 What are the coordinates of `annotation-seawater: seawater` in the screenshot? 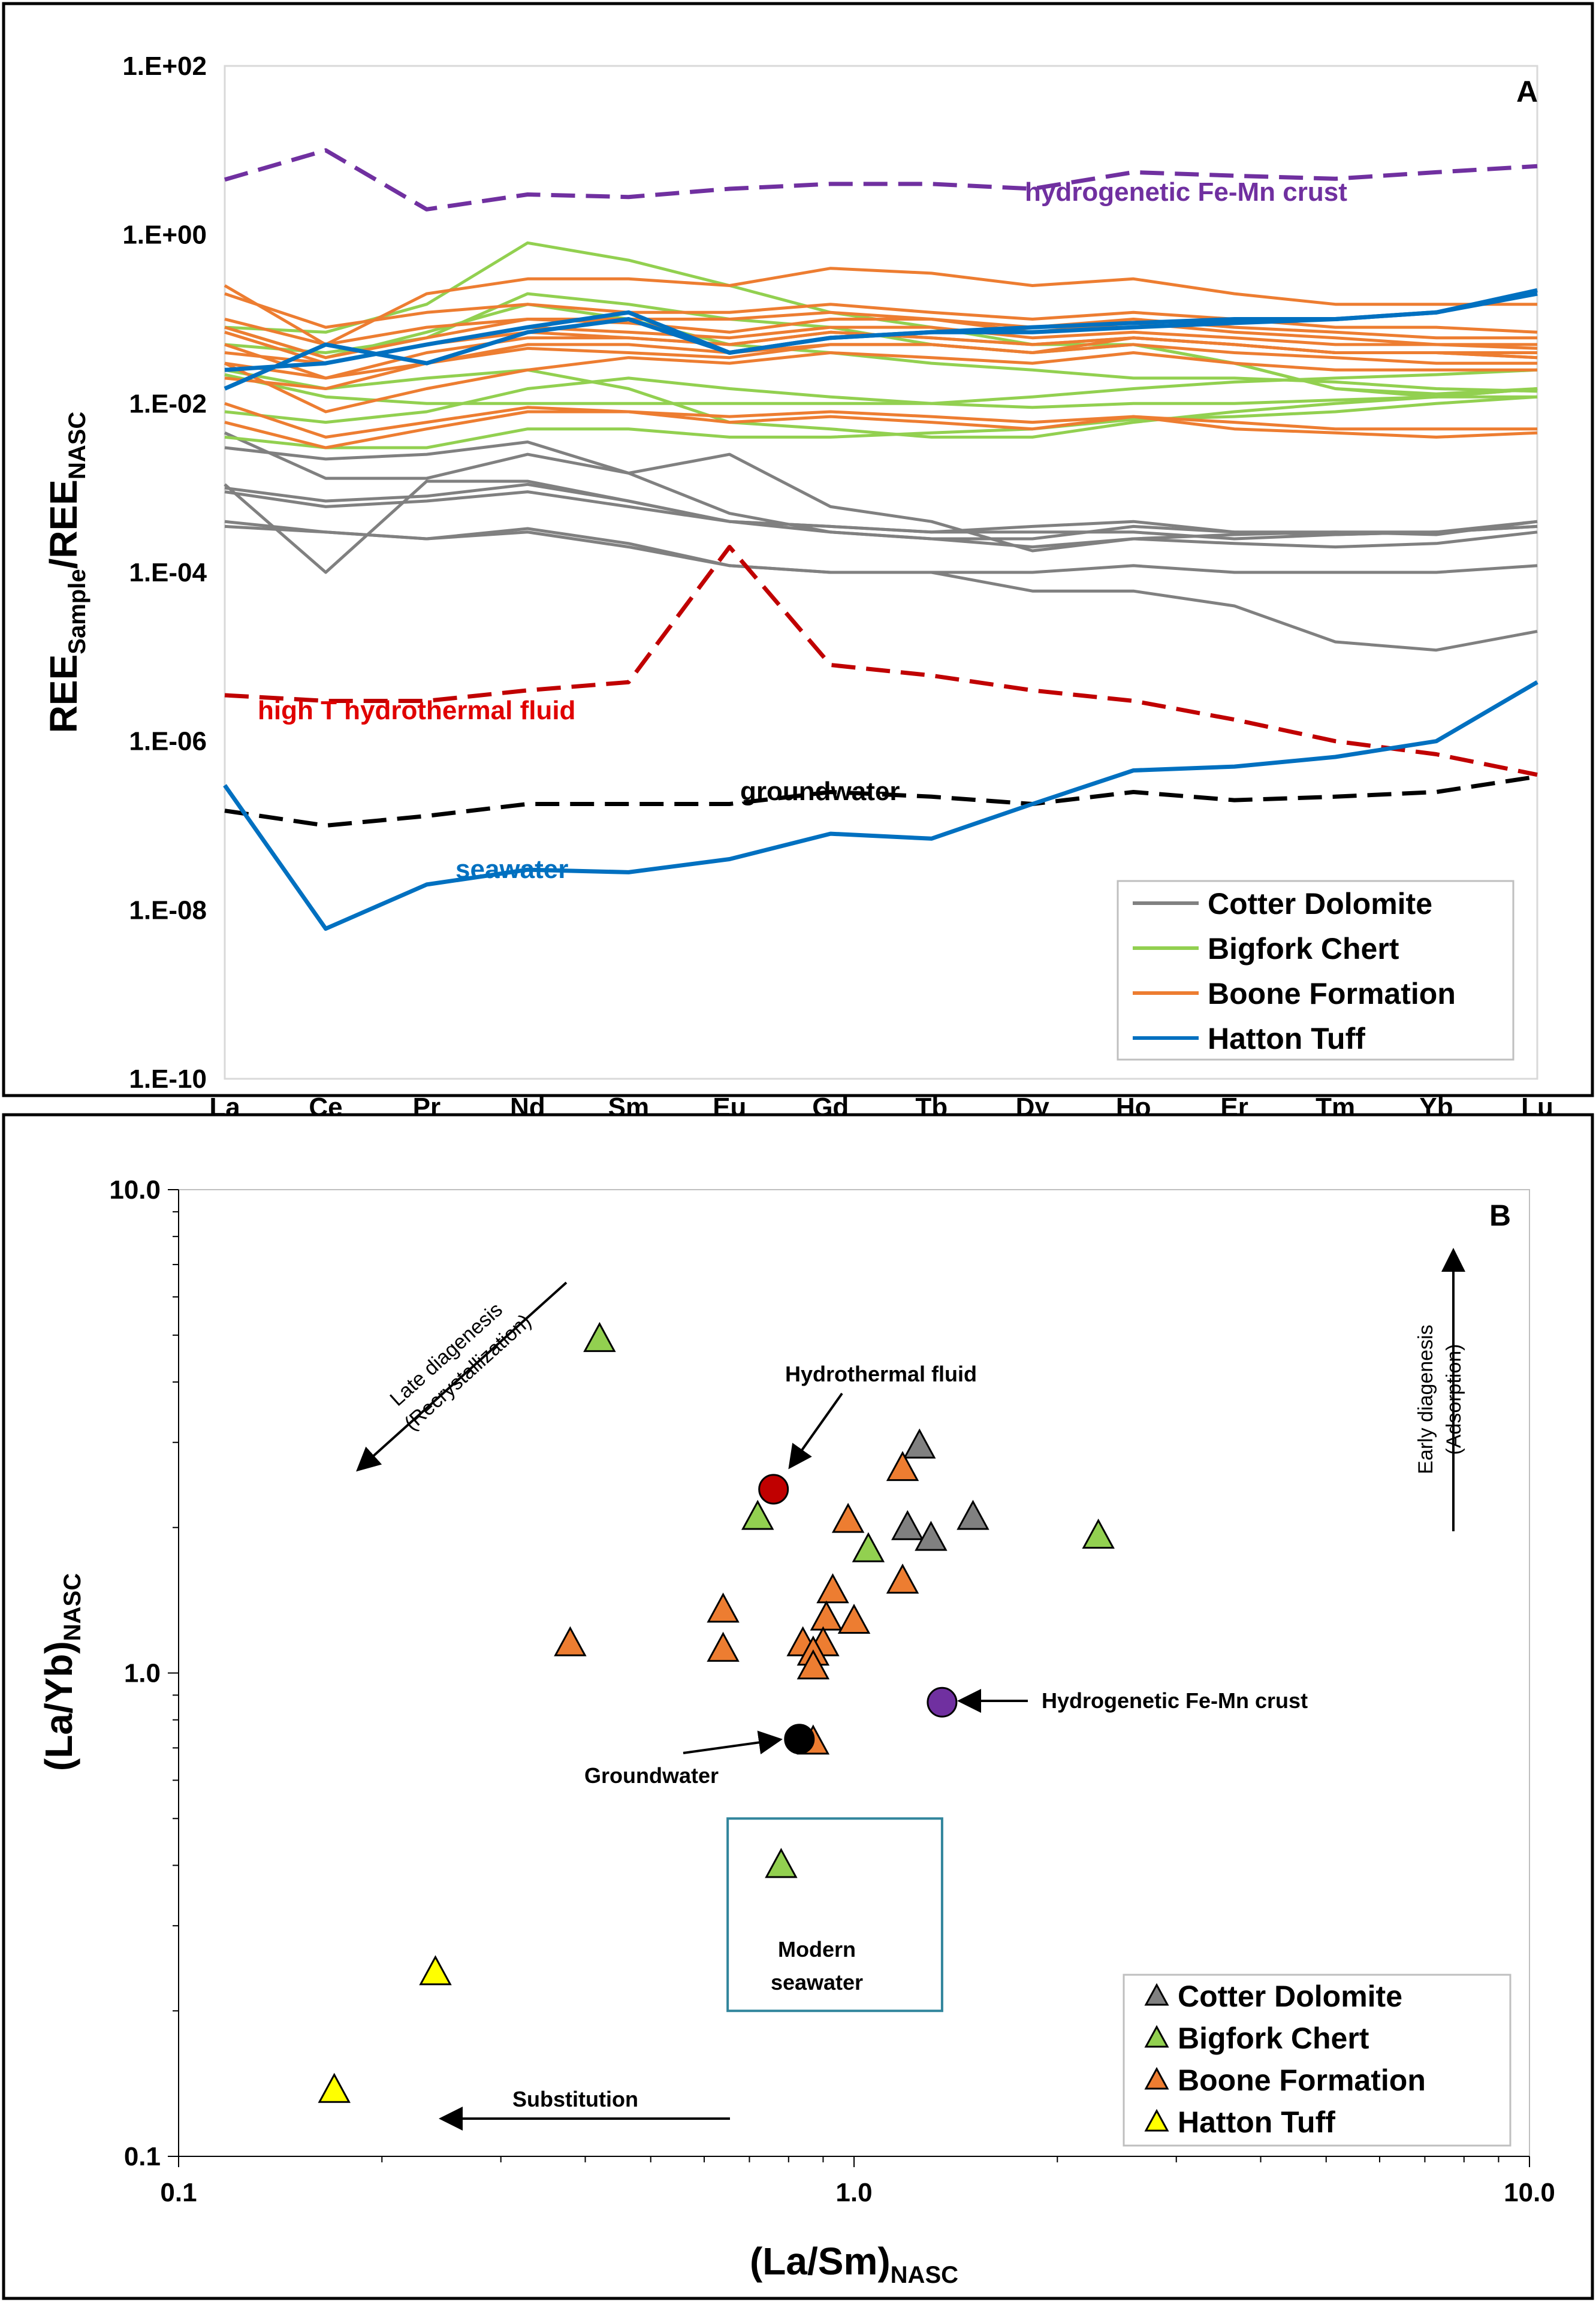 It's located at (511, 869).